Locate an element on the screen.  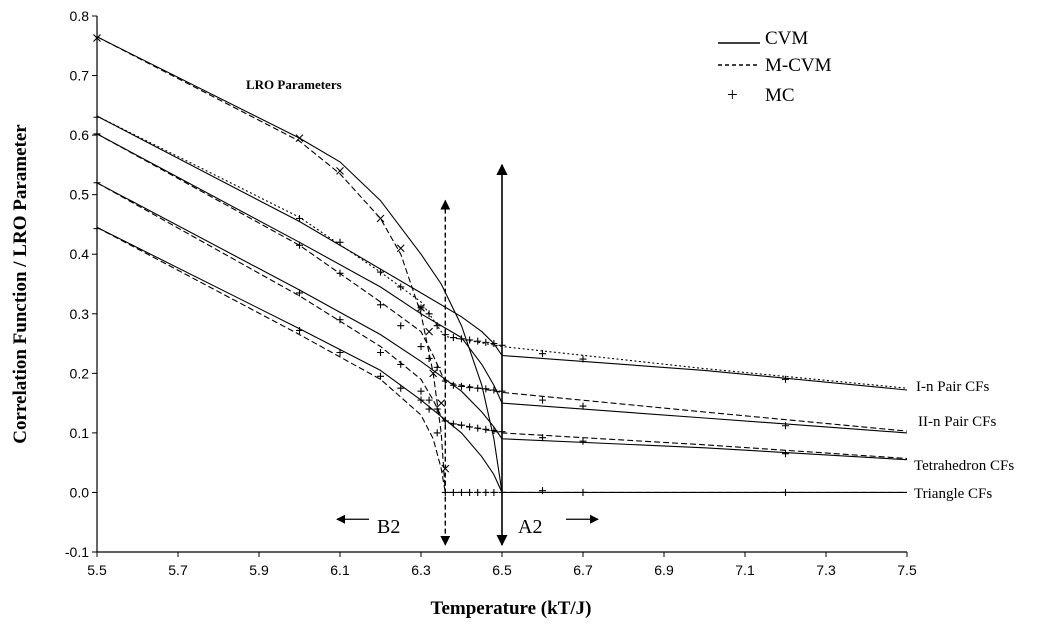
x-tick-label: 6.1 is located at coordinates (340, 570).